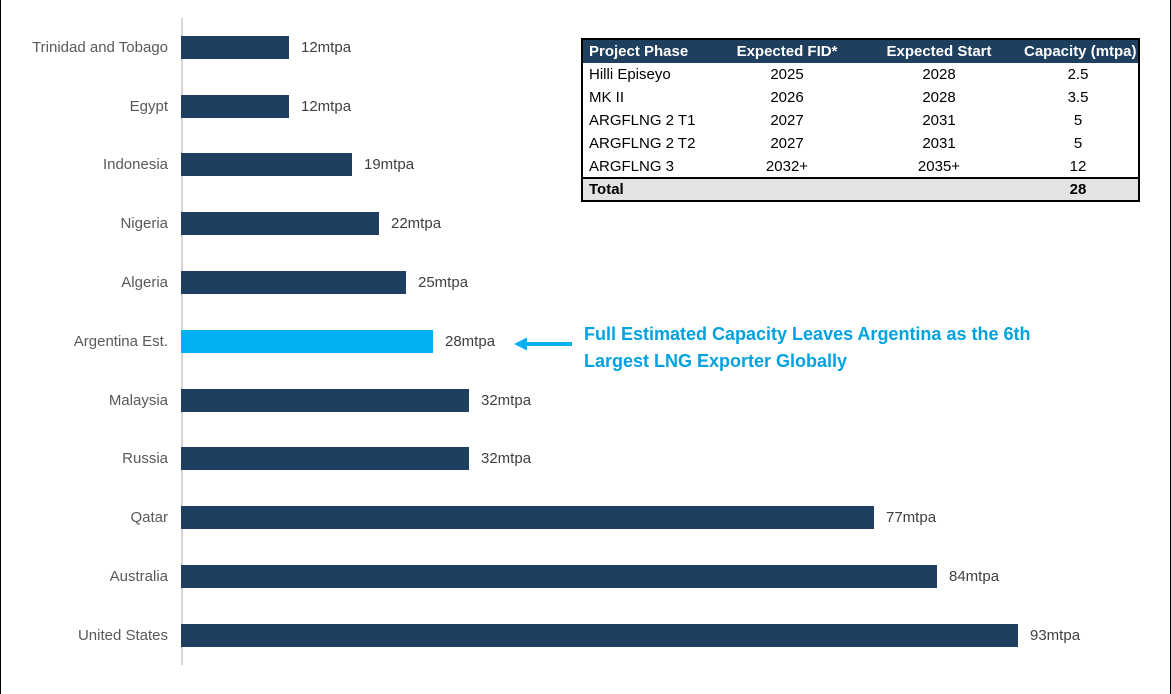  What do you see at coordinates (416, 224) in the screenshot?
I see `value-label-nigeria: 22mtpa` at bounding box center [416, 224].